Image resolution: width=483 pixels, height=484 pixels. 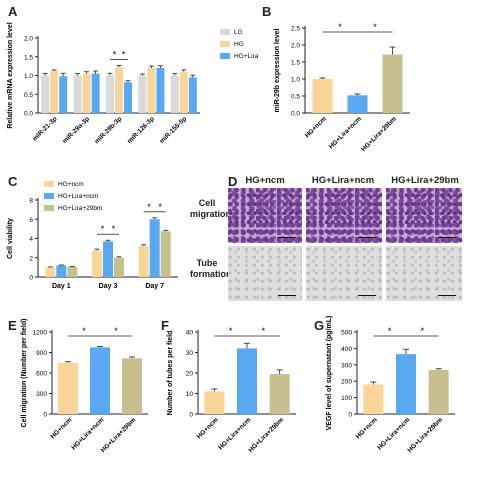 What do you see at coordinates (28, 76) in the screenshot?
I see `chart-a-y-tick-label: 1.0` at bounding box center [28, 76].